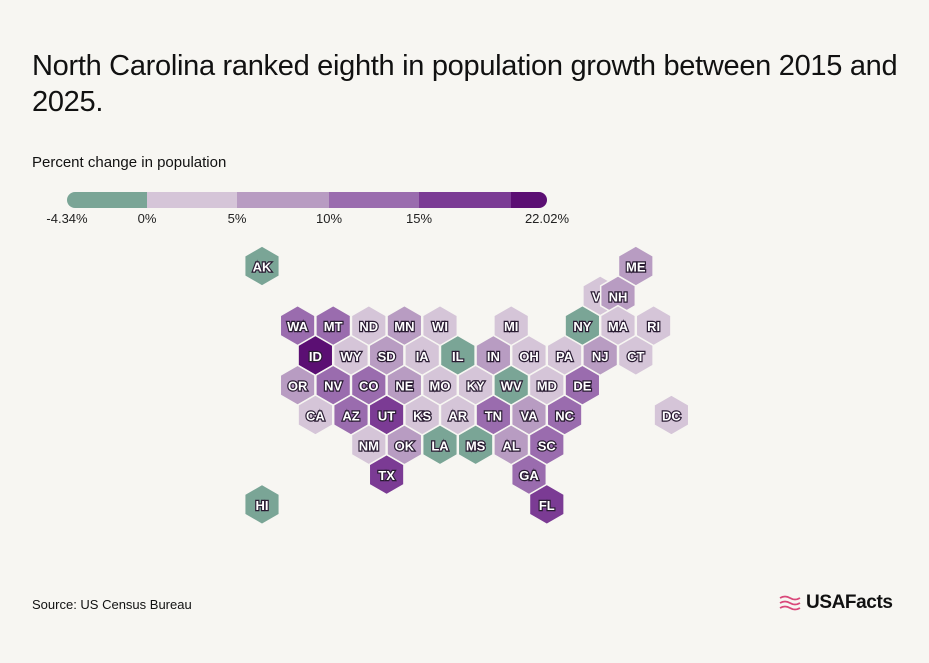 Image resolution: width=929 pixels, height=663 pixels. I want to click on state-hex-ca: CA, so click(315, 415).